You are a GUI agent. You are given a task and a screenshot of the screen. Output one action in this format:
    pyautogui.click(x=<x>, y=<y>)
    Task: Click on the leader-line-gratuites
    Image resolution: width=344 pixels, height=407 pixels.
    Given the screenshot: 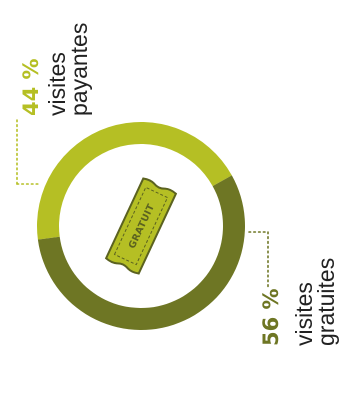 What is the action you would take?
    pyautogui.click(x=258, y=259)
    